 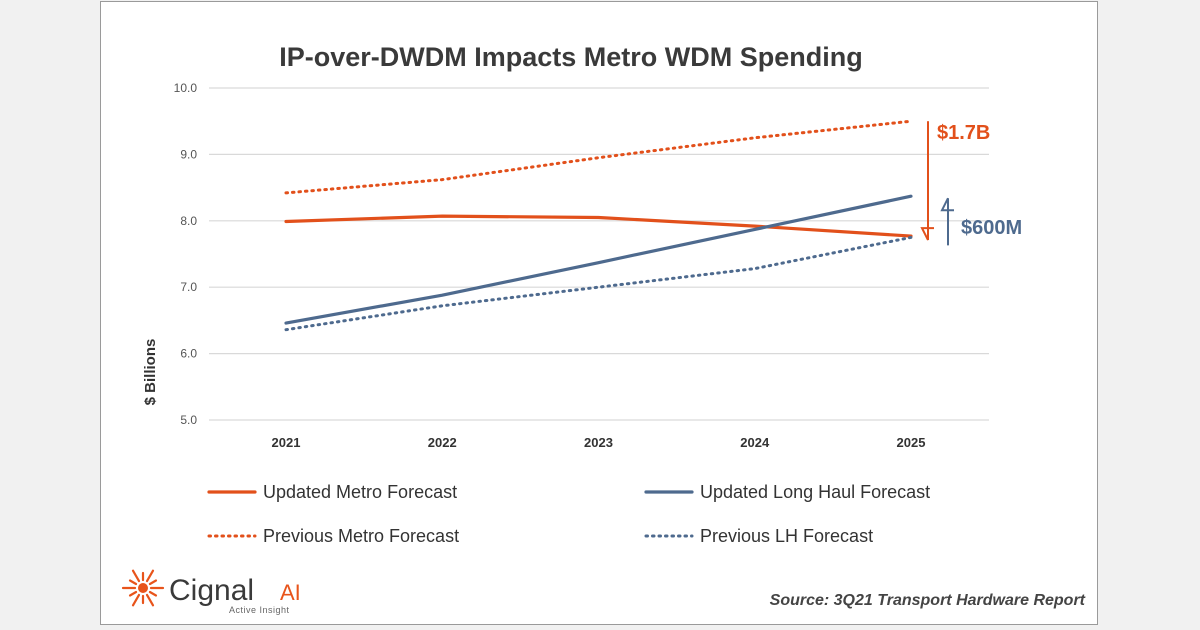 I want to click on legend-label: Updated Metro Forecast, so click(x=360, y=492).